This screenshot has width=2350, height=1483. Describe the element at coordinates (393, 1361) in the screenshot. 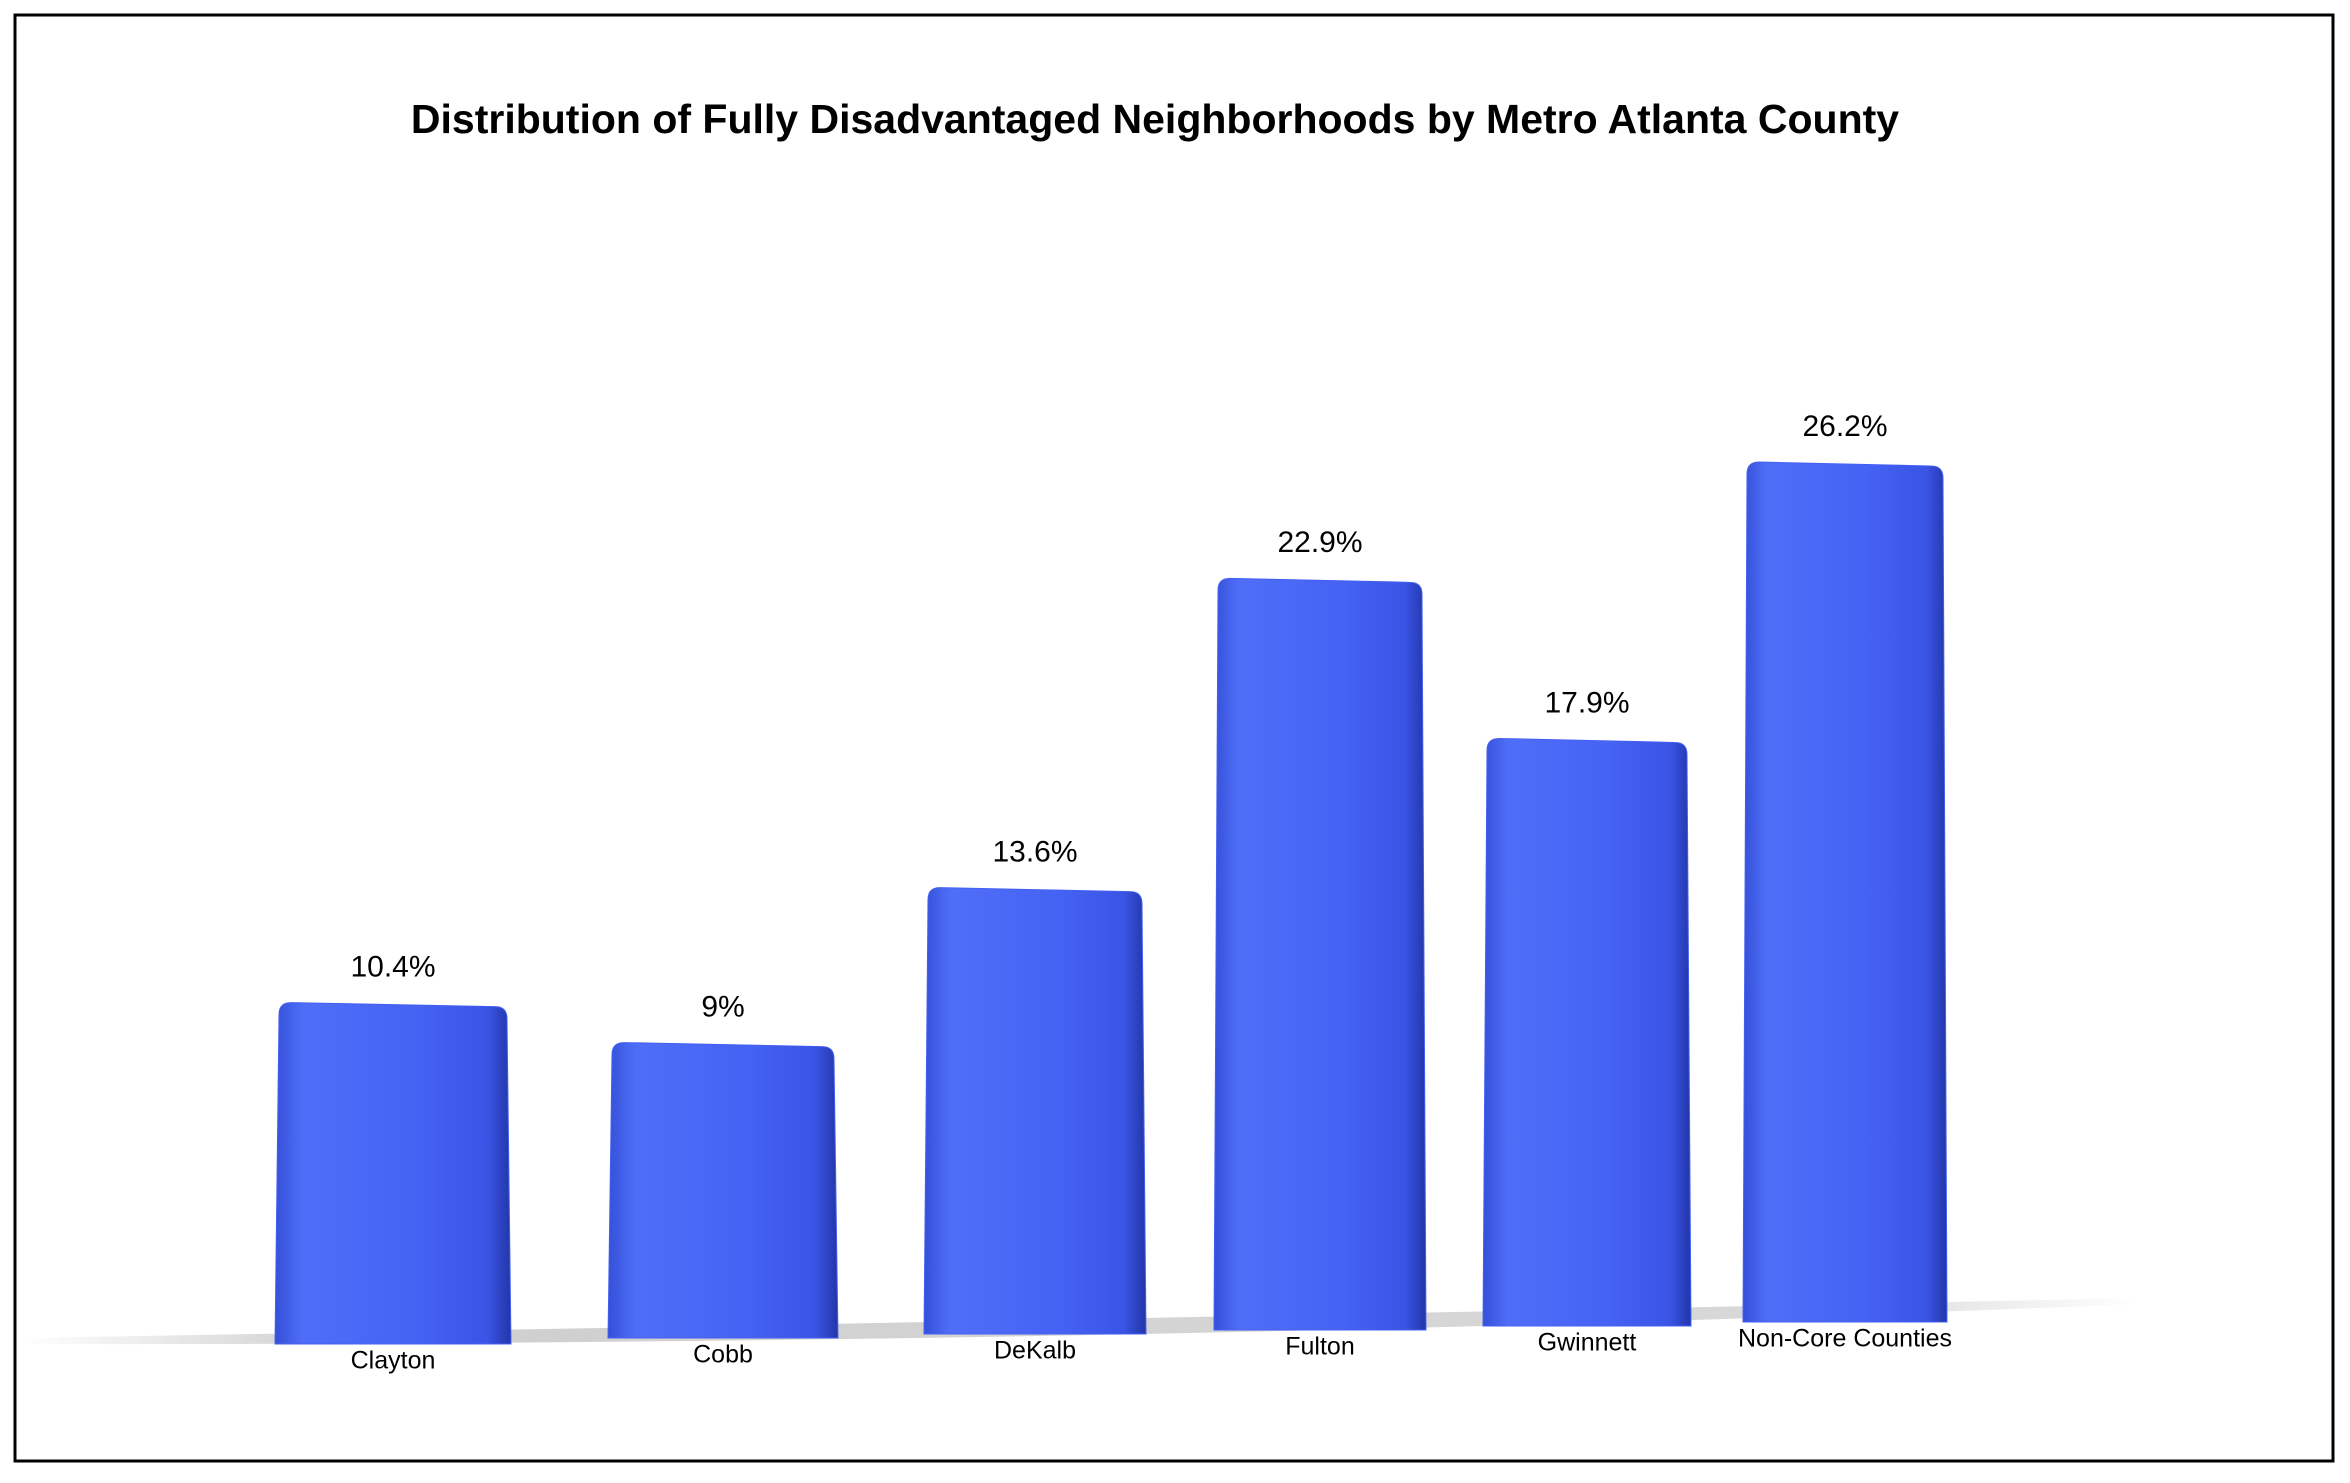

I see `x-tick-label: Clayton` at that location.